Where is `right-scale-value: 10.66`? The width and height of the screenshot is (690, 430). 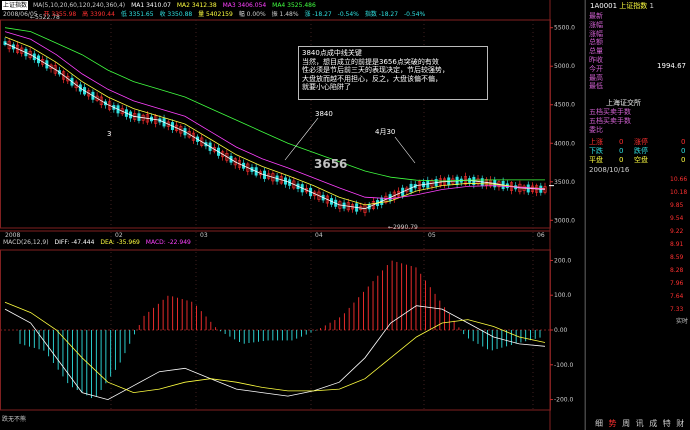 right-scale-value: 10.66 is located at coordinates (679, 179).